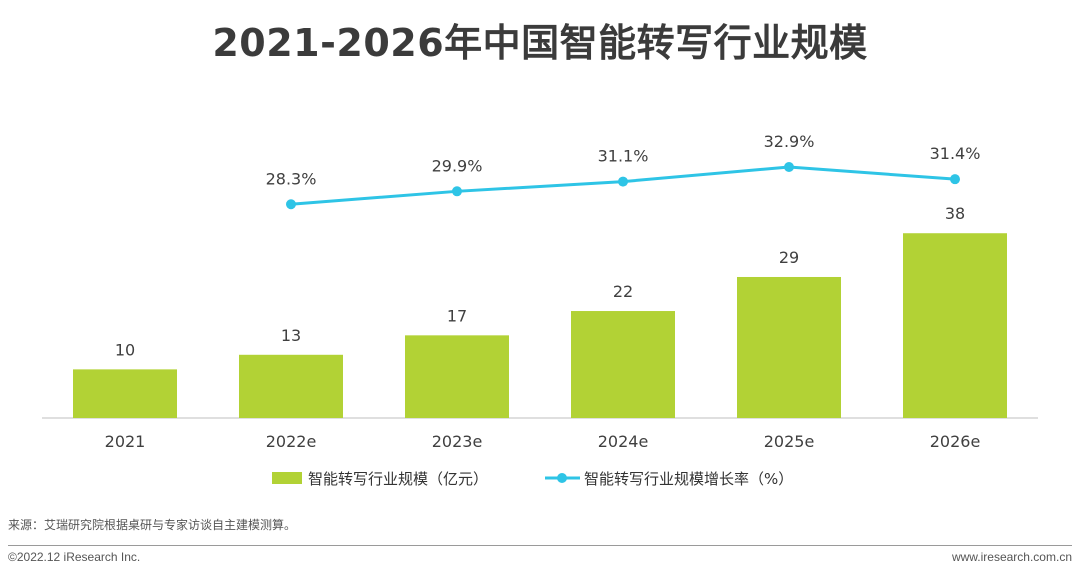 The width and height of the screenshot is (1080, 581). What do you see at coordinates (287, 478) in the screenshot?
I see `legend-bar-swatch` at bounding box center [287, 478].